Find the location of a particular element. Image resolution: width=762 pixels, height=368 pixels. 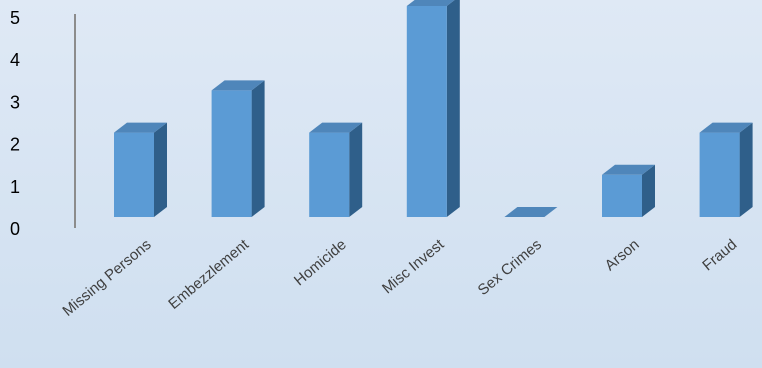

x-tick-label: Missing Persons is located at coordinates (106, 278).